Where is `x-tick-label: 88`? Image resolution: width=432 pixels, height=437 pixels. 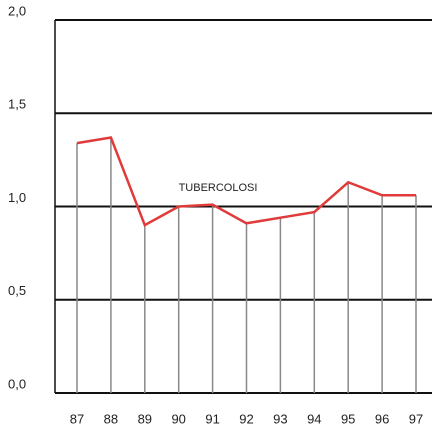 x-tick-label: 88 is located at coordinates (111, 418).